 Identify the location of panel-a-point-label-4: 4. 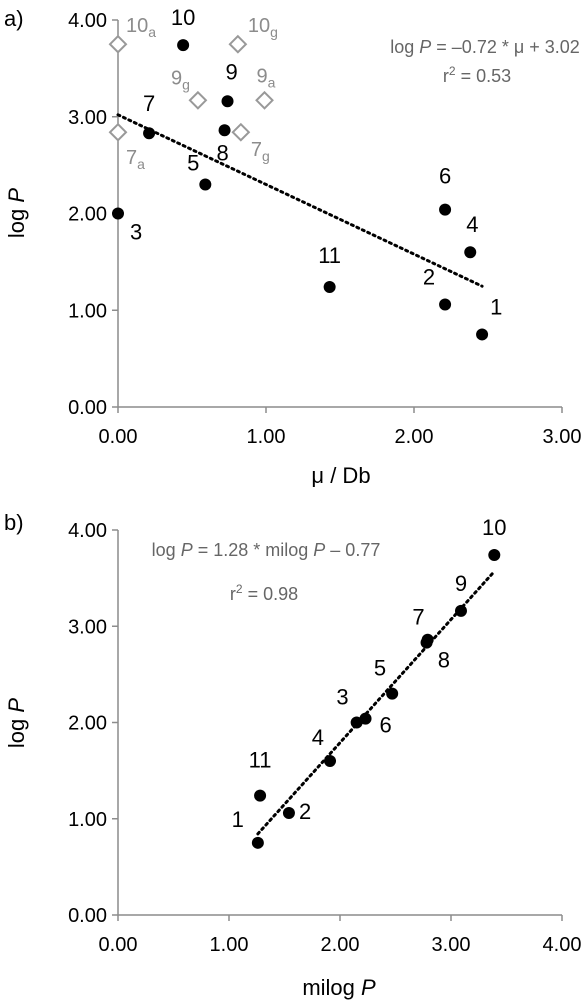
(472, 224).